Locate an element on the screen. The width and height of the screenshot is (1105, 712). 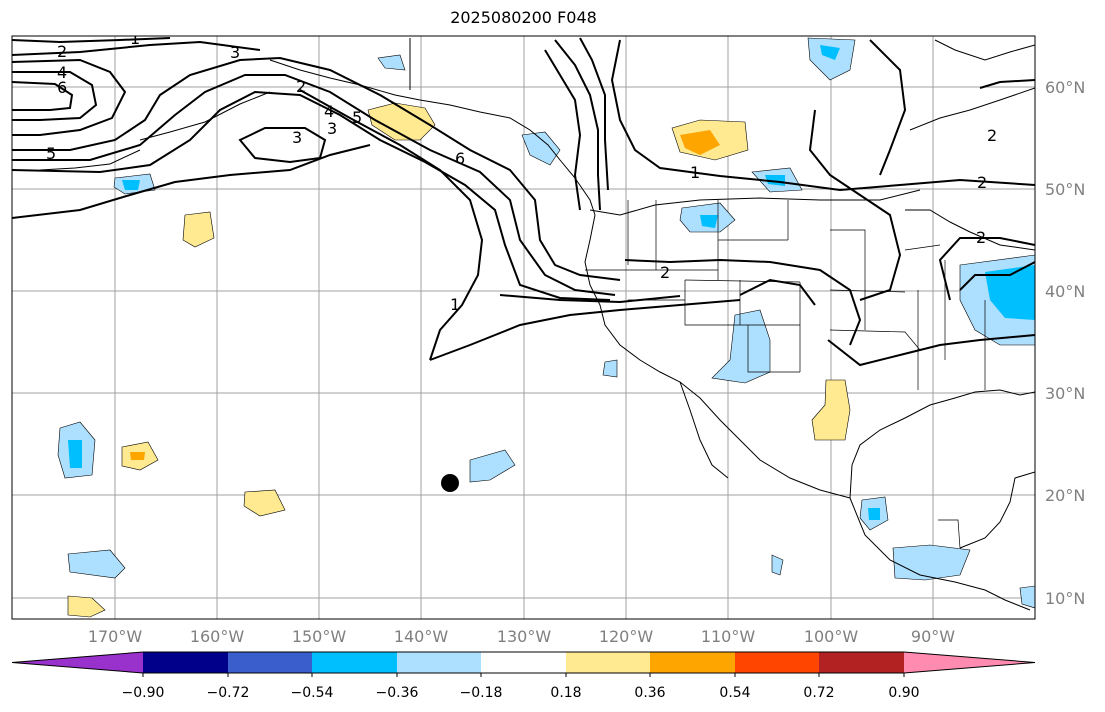
lat-label: 30°N is located at coordinates (1065, 393).